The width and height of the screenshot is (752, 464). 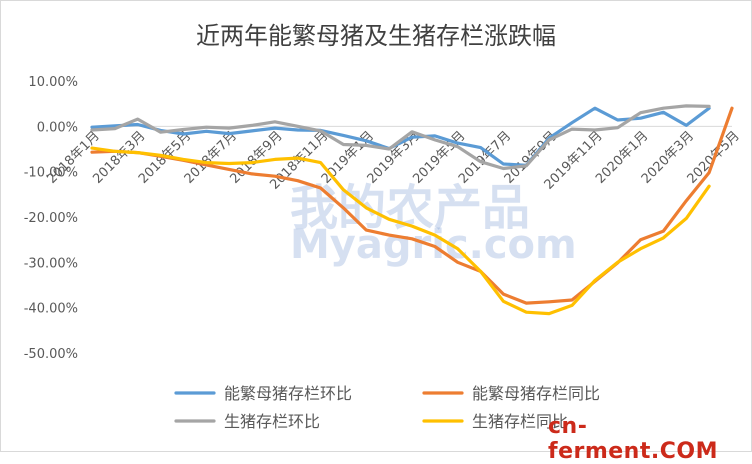 I want to click on chart-title: 近两年能繁母猪及生猪存栏涨跌幅, so click(x=376, y=36).